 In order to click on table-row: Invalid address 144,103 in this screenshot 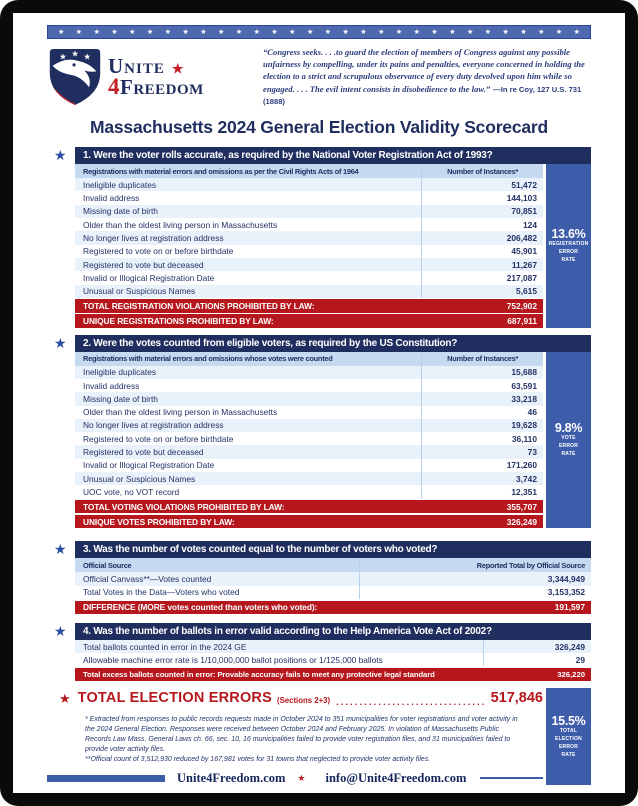, I will do `click(309, 198)`.